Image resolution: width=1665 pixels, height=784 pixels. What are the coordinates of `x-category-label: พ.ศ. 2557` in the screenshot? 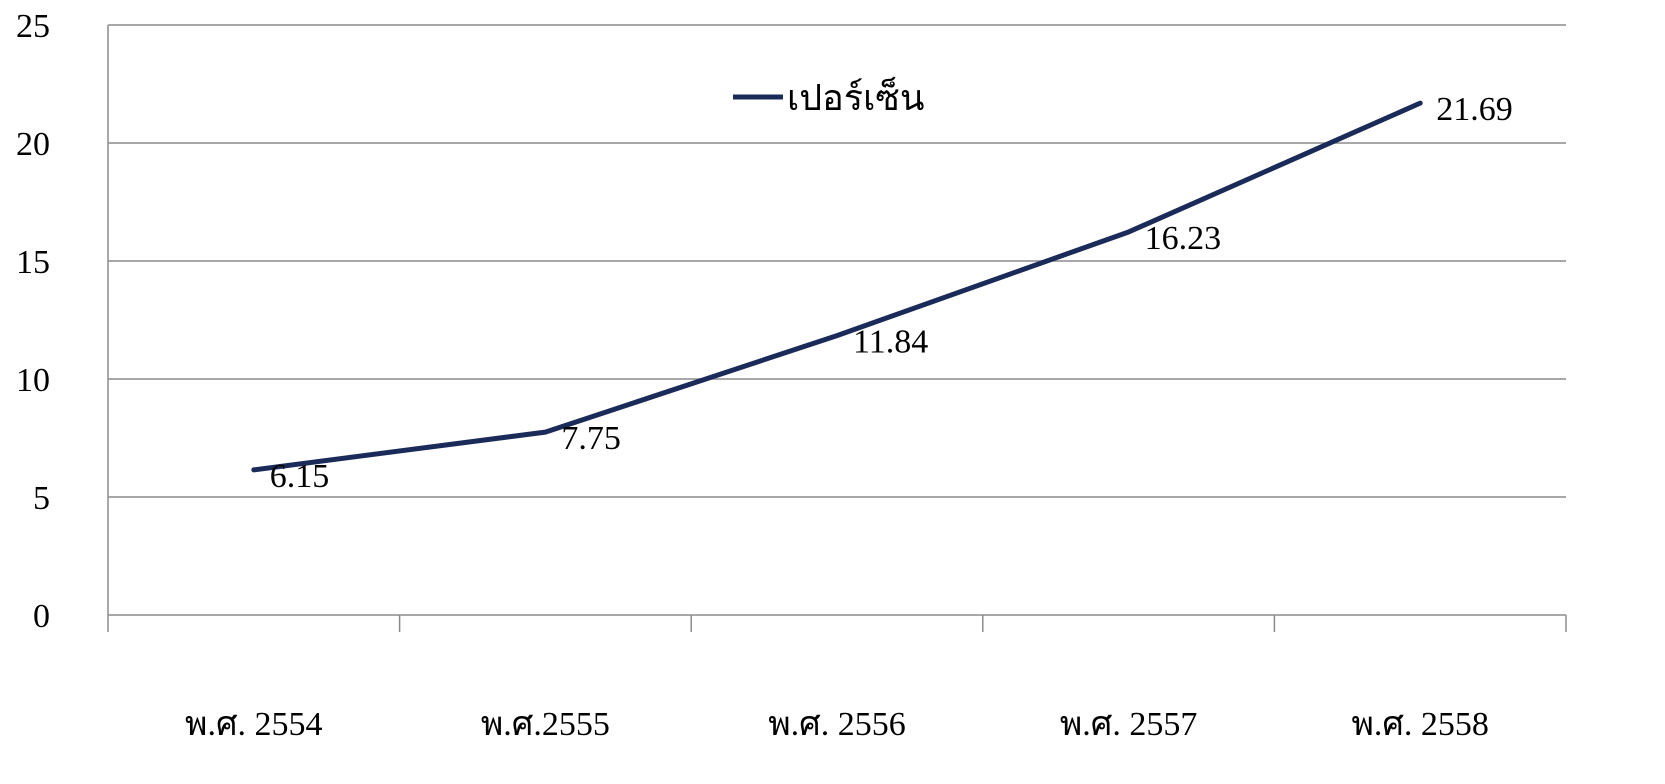 It's located at (1129, 724).